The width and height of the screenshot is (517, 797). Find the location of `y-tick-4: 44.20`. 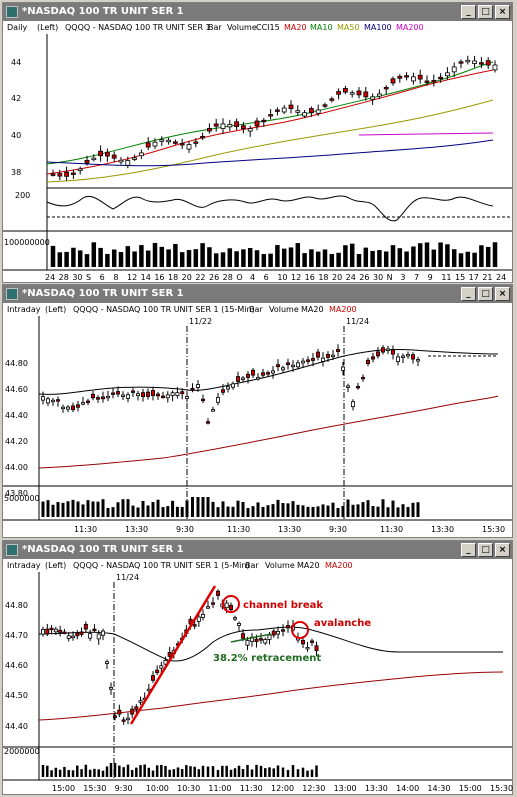

y-tick-4: 44.20 is located at coordinates (16, 441).